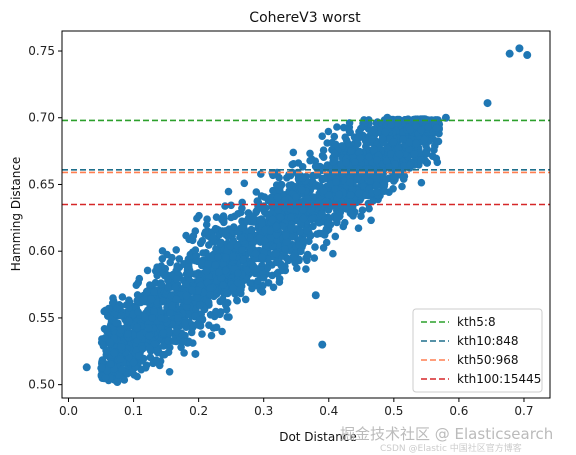 Image resolution: width=576 pixels, height=455 pixels. What do you see at coordinates (133, 411) in the screenshot?
I see `x-tick-label: 0.1` at bounding box center [133, 411].